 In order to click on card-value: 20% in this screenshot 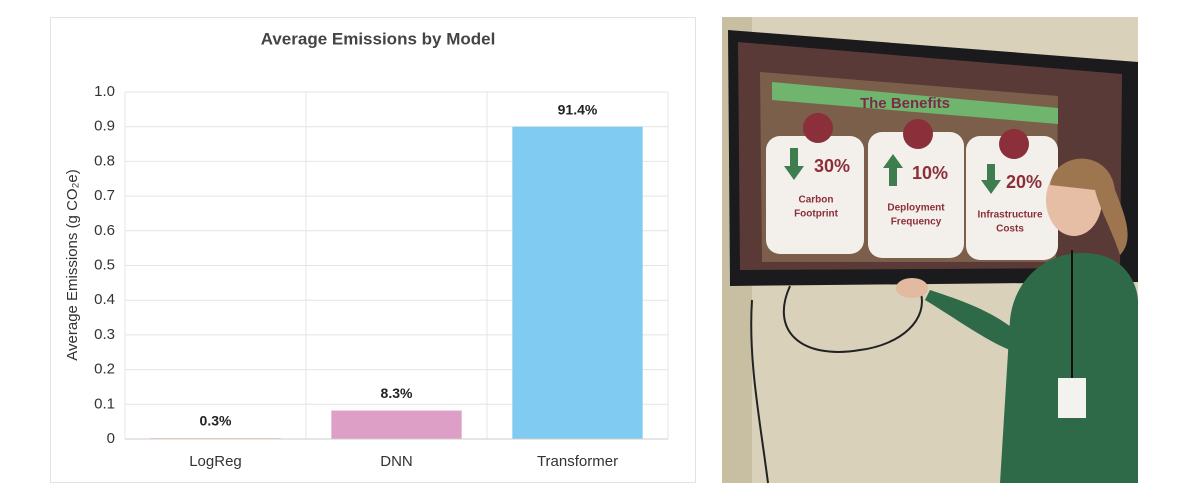, I will do `click(1024, 182)`.